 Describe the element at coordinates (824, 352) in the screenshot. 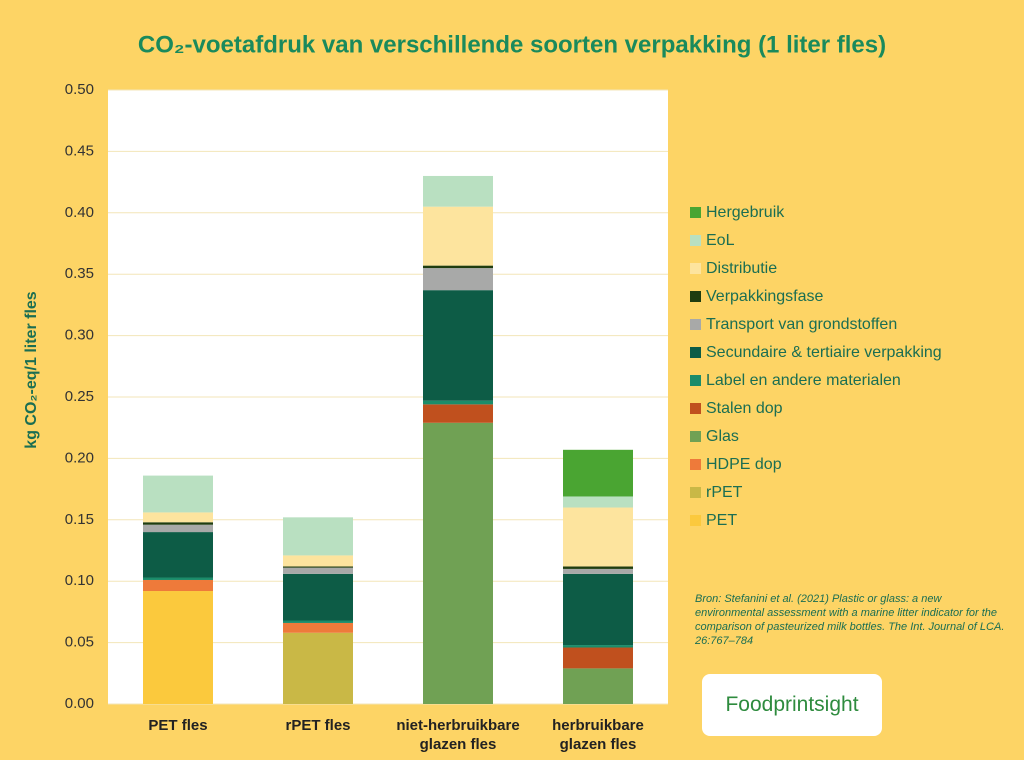

I see `legend-label: Secundaire & tertiaire verpakking` at that location.